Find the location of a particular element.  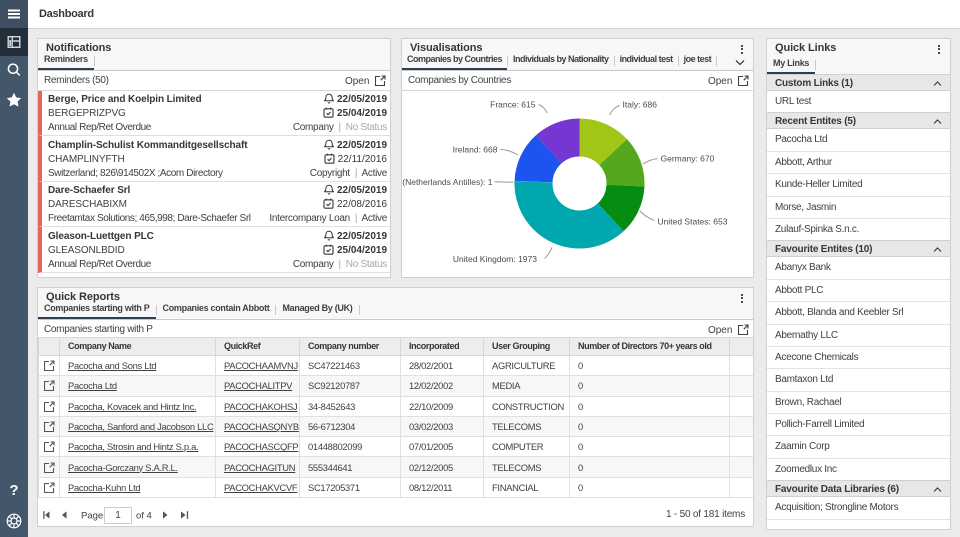

svg-text: Page is located at coordinates (92, 516).